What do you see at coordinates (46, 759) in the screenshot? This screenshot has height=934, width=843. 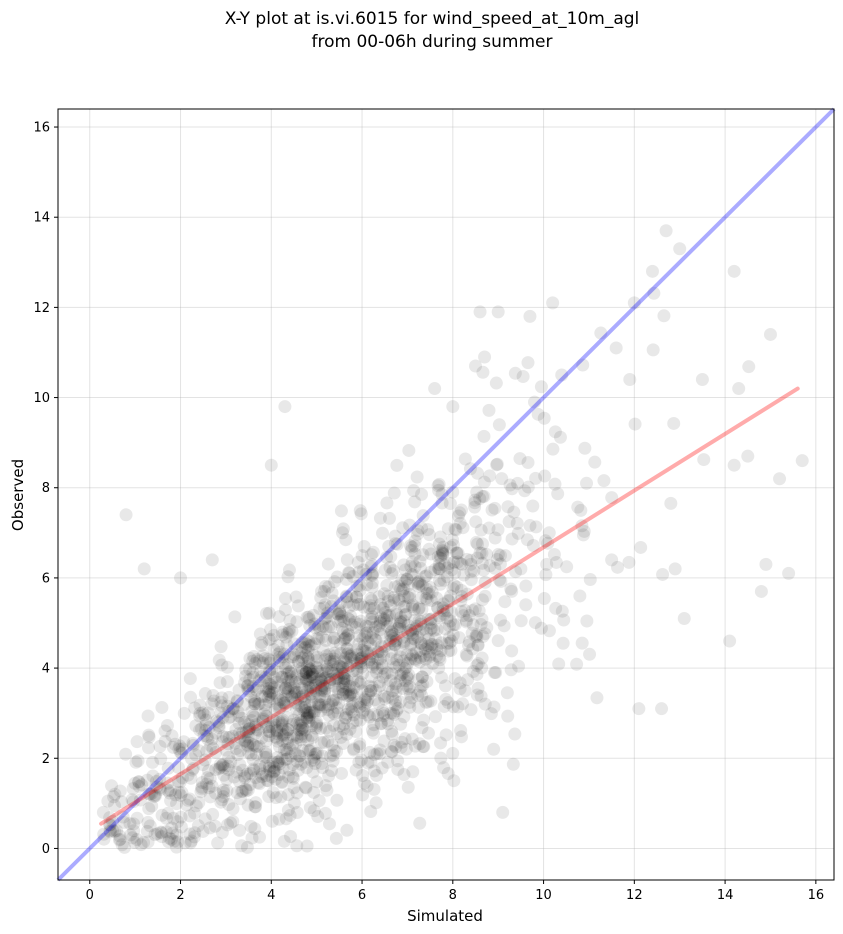 I see `y-tick-label: 2` at bounding box center [46, 759].